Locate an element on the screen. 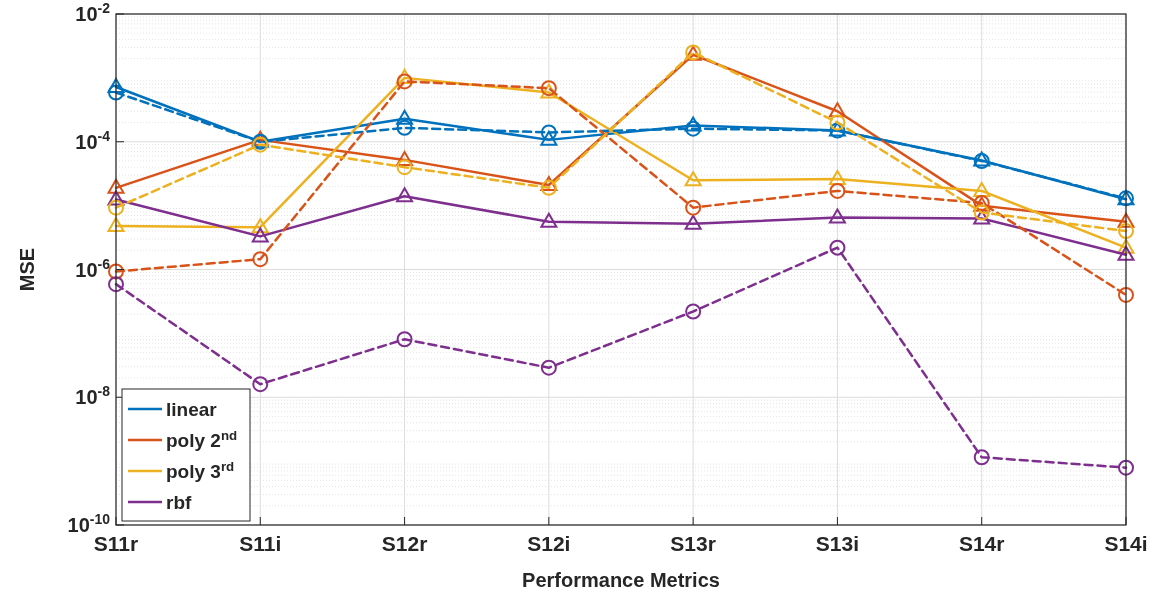 The width and height of the screenshot is (1159, 607). y-tick-label: 10$^{-4}$ is located at coordinates (93, 140).